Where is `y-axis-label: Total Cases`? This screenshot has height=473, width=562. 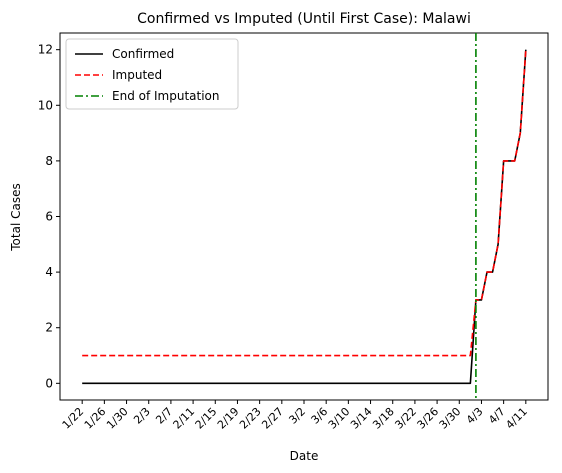
y-axis-label: Total Cases is located at coordinates (16, 217).